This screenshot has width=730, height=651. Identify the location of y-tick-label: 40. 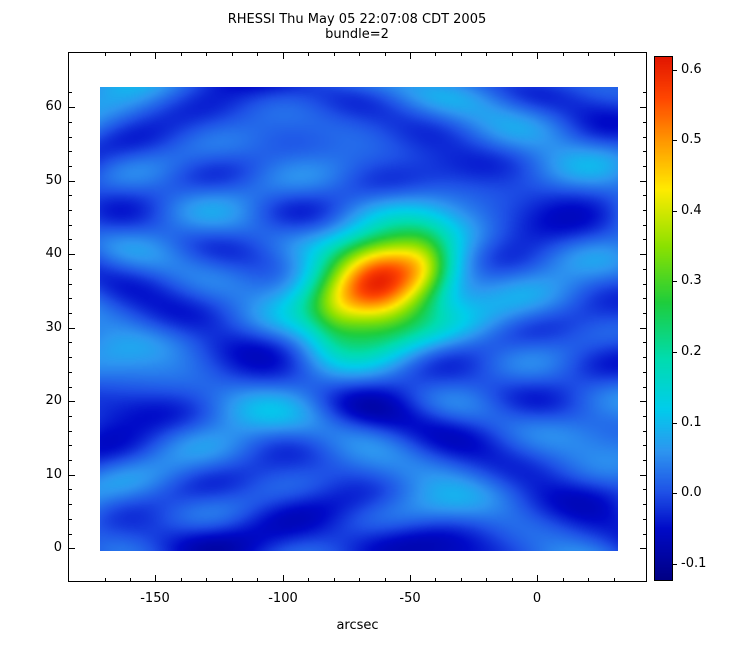
(53, 253).